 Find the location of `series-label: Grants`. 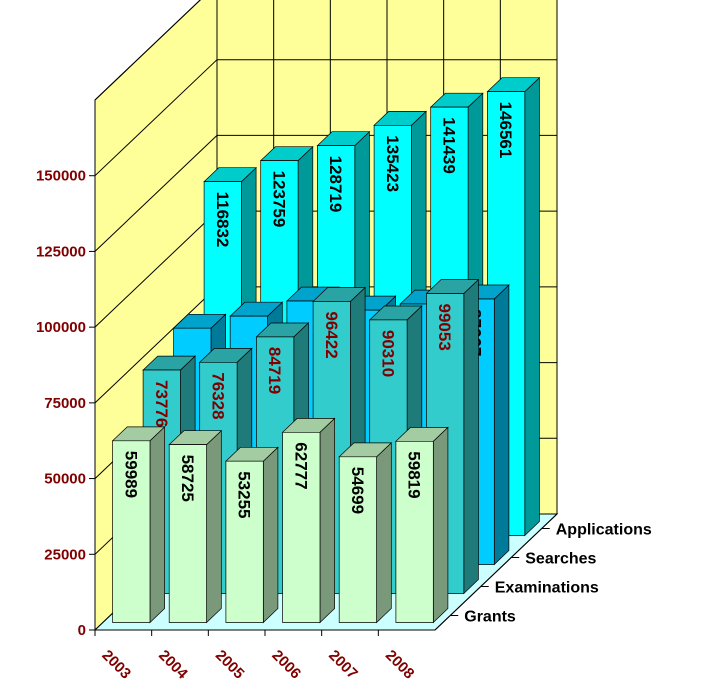

series-label: Grants is located at coordinates (490, 617).